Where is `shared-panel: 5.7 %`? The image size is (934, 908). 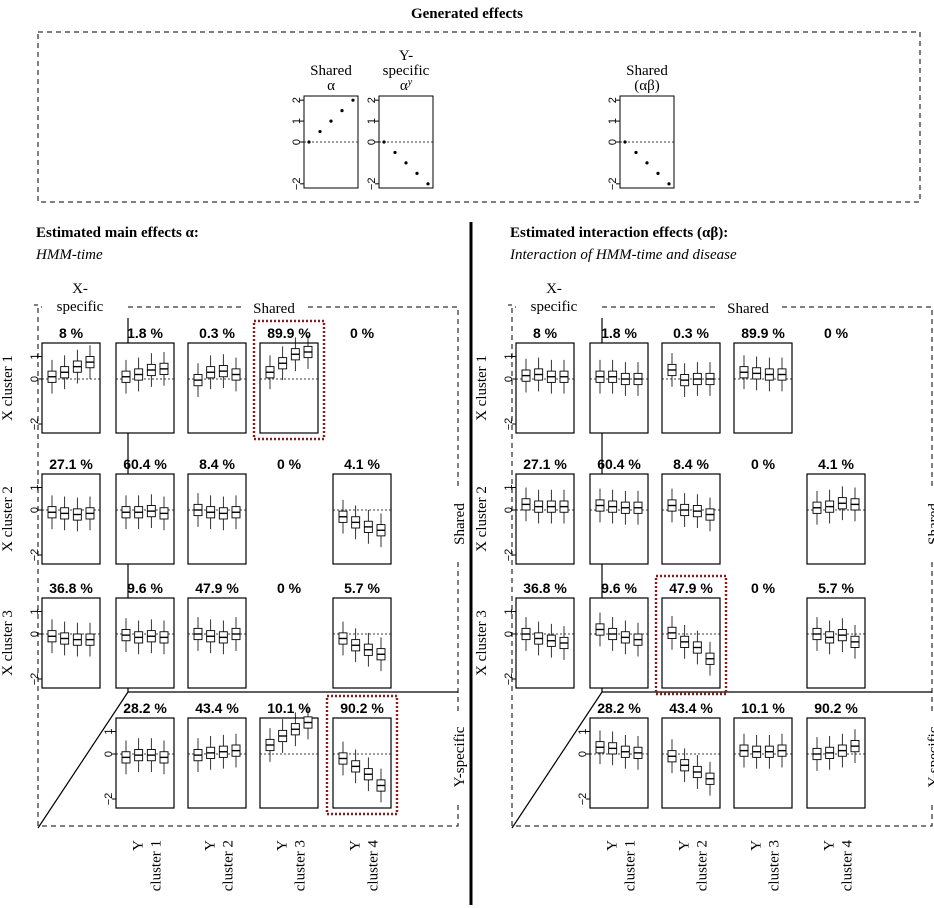
shared-panel: 5.7 % is located at coordinates (836, 634).